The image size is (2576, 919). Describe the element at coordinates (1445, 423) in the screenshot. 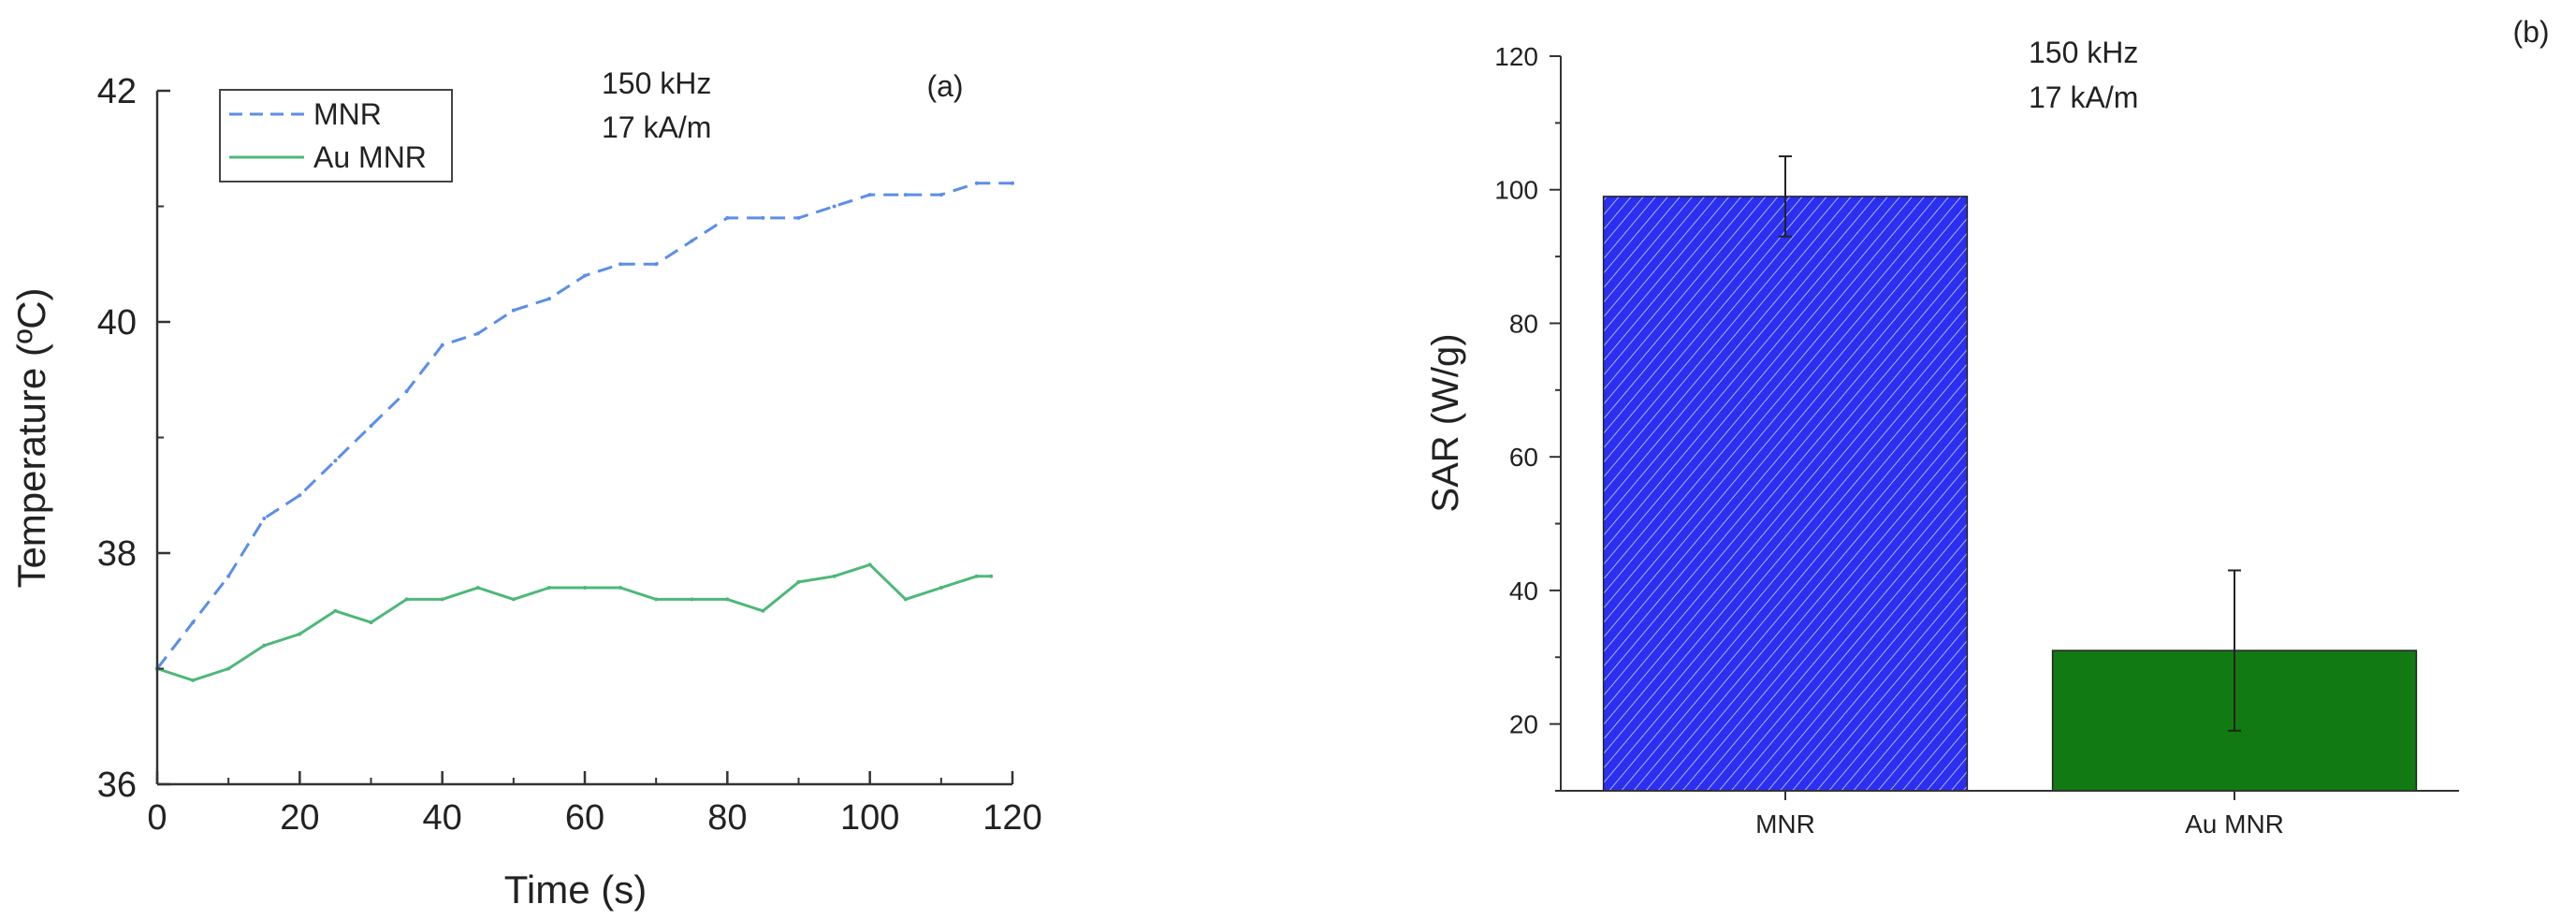

I see `y-axis-label: SAR (W/g)` at that location.